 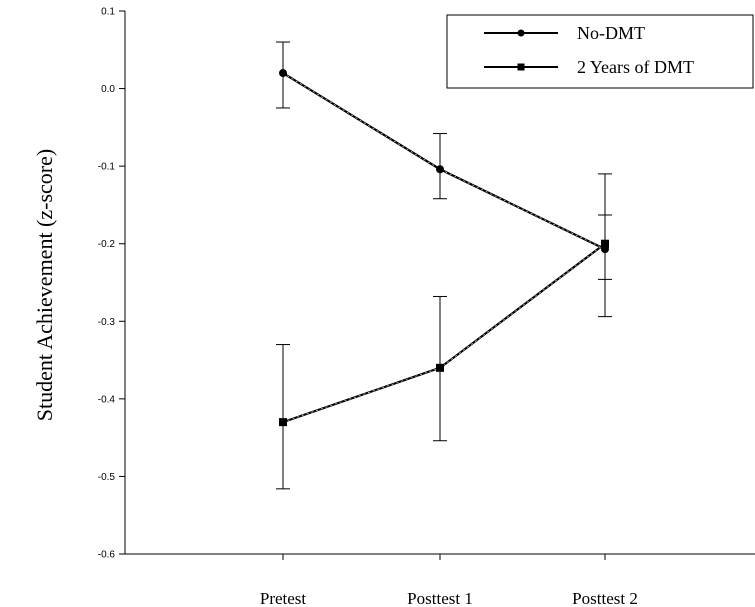 What do you see at coordinates (107, 322) in the screenshot?
I see `y-tick-label: -0.3` at bounding box center [107, 322].